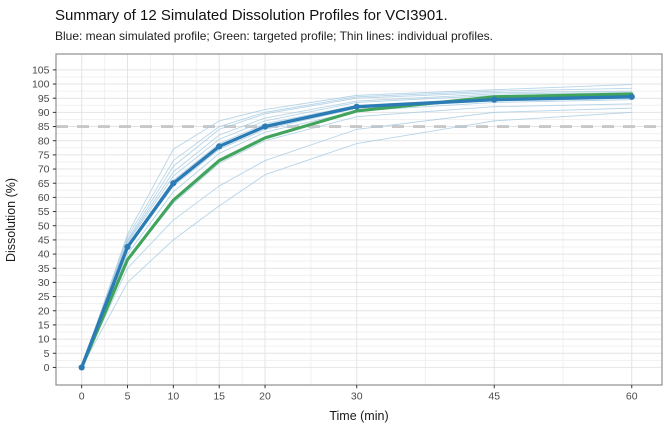  I want to click on x-tick-label: 10, so click(174, 397).